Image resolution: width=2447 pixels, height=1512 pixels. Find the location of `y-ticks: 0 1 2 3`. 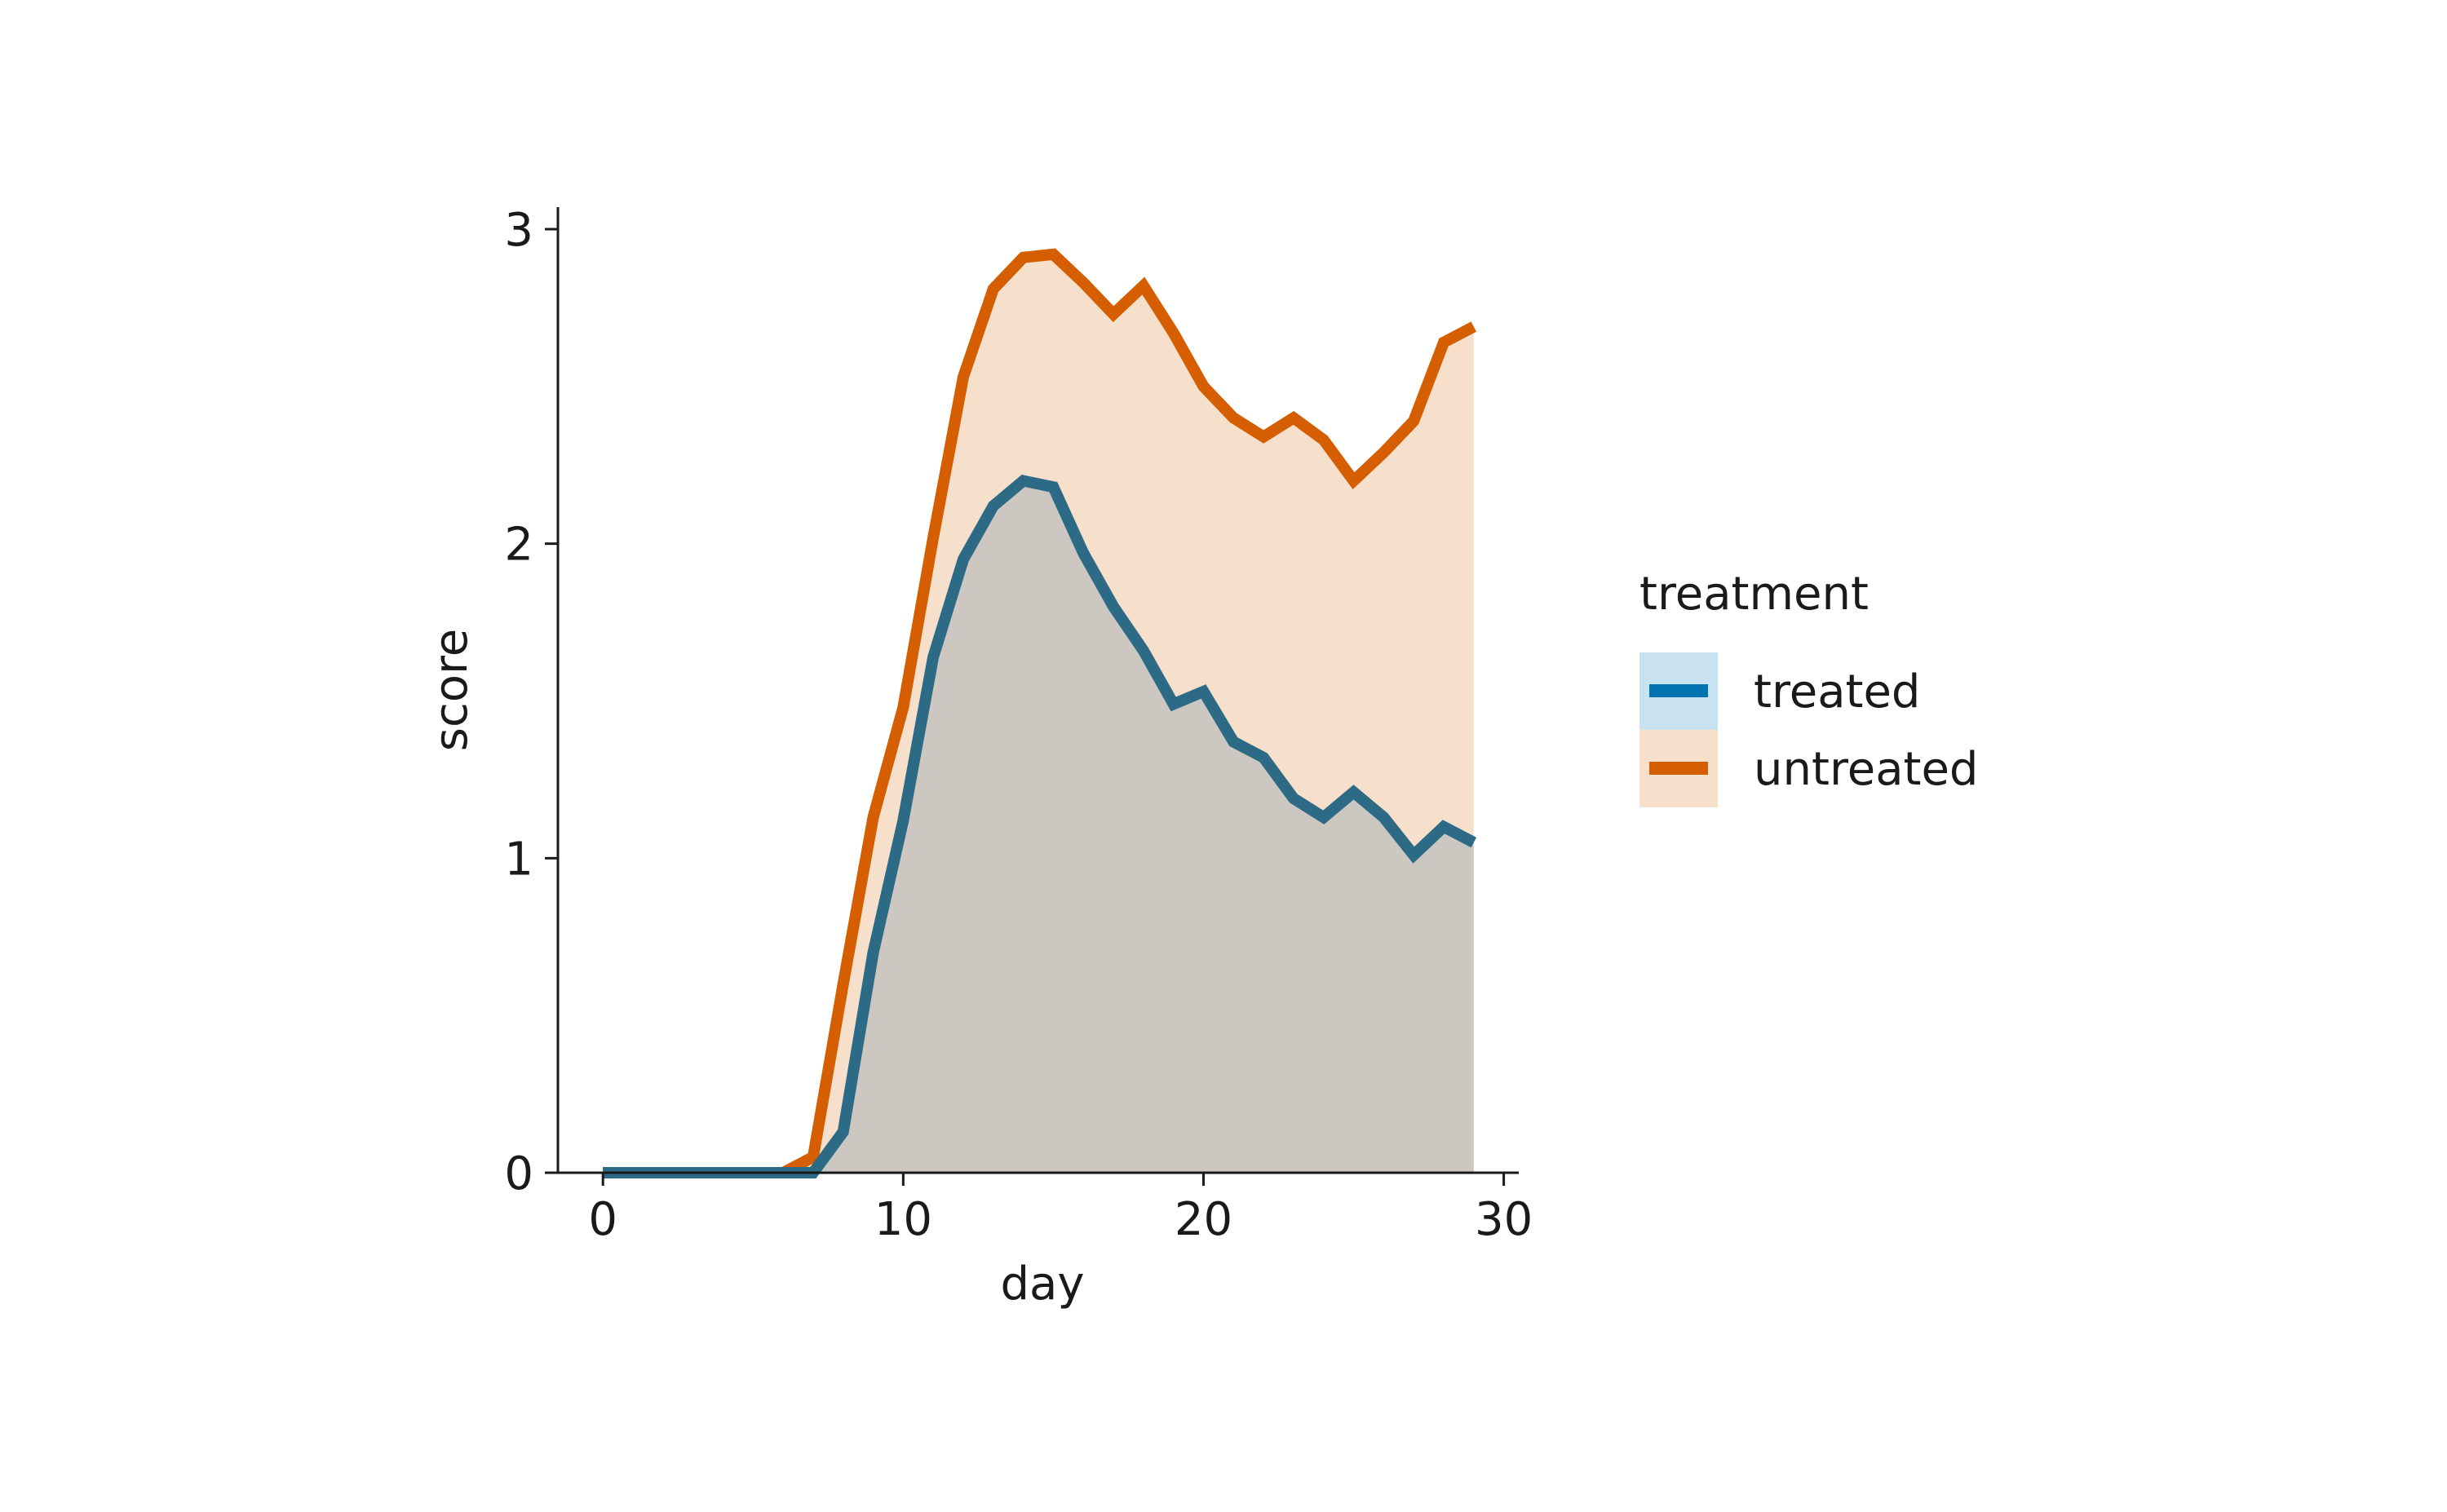

y-ticks: 0 1 2 3 is located at coordinates (531, 702).